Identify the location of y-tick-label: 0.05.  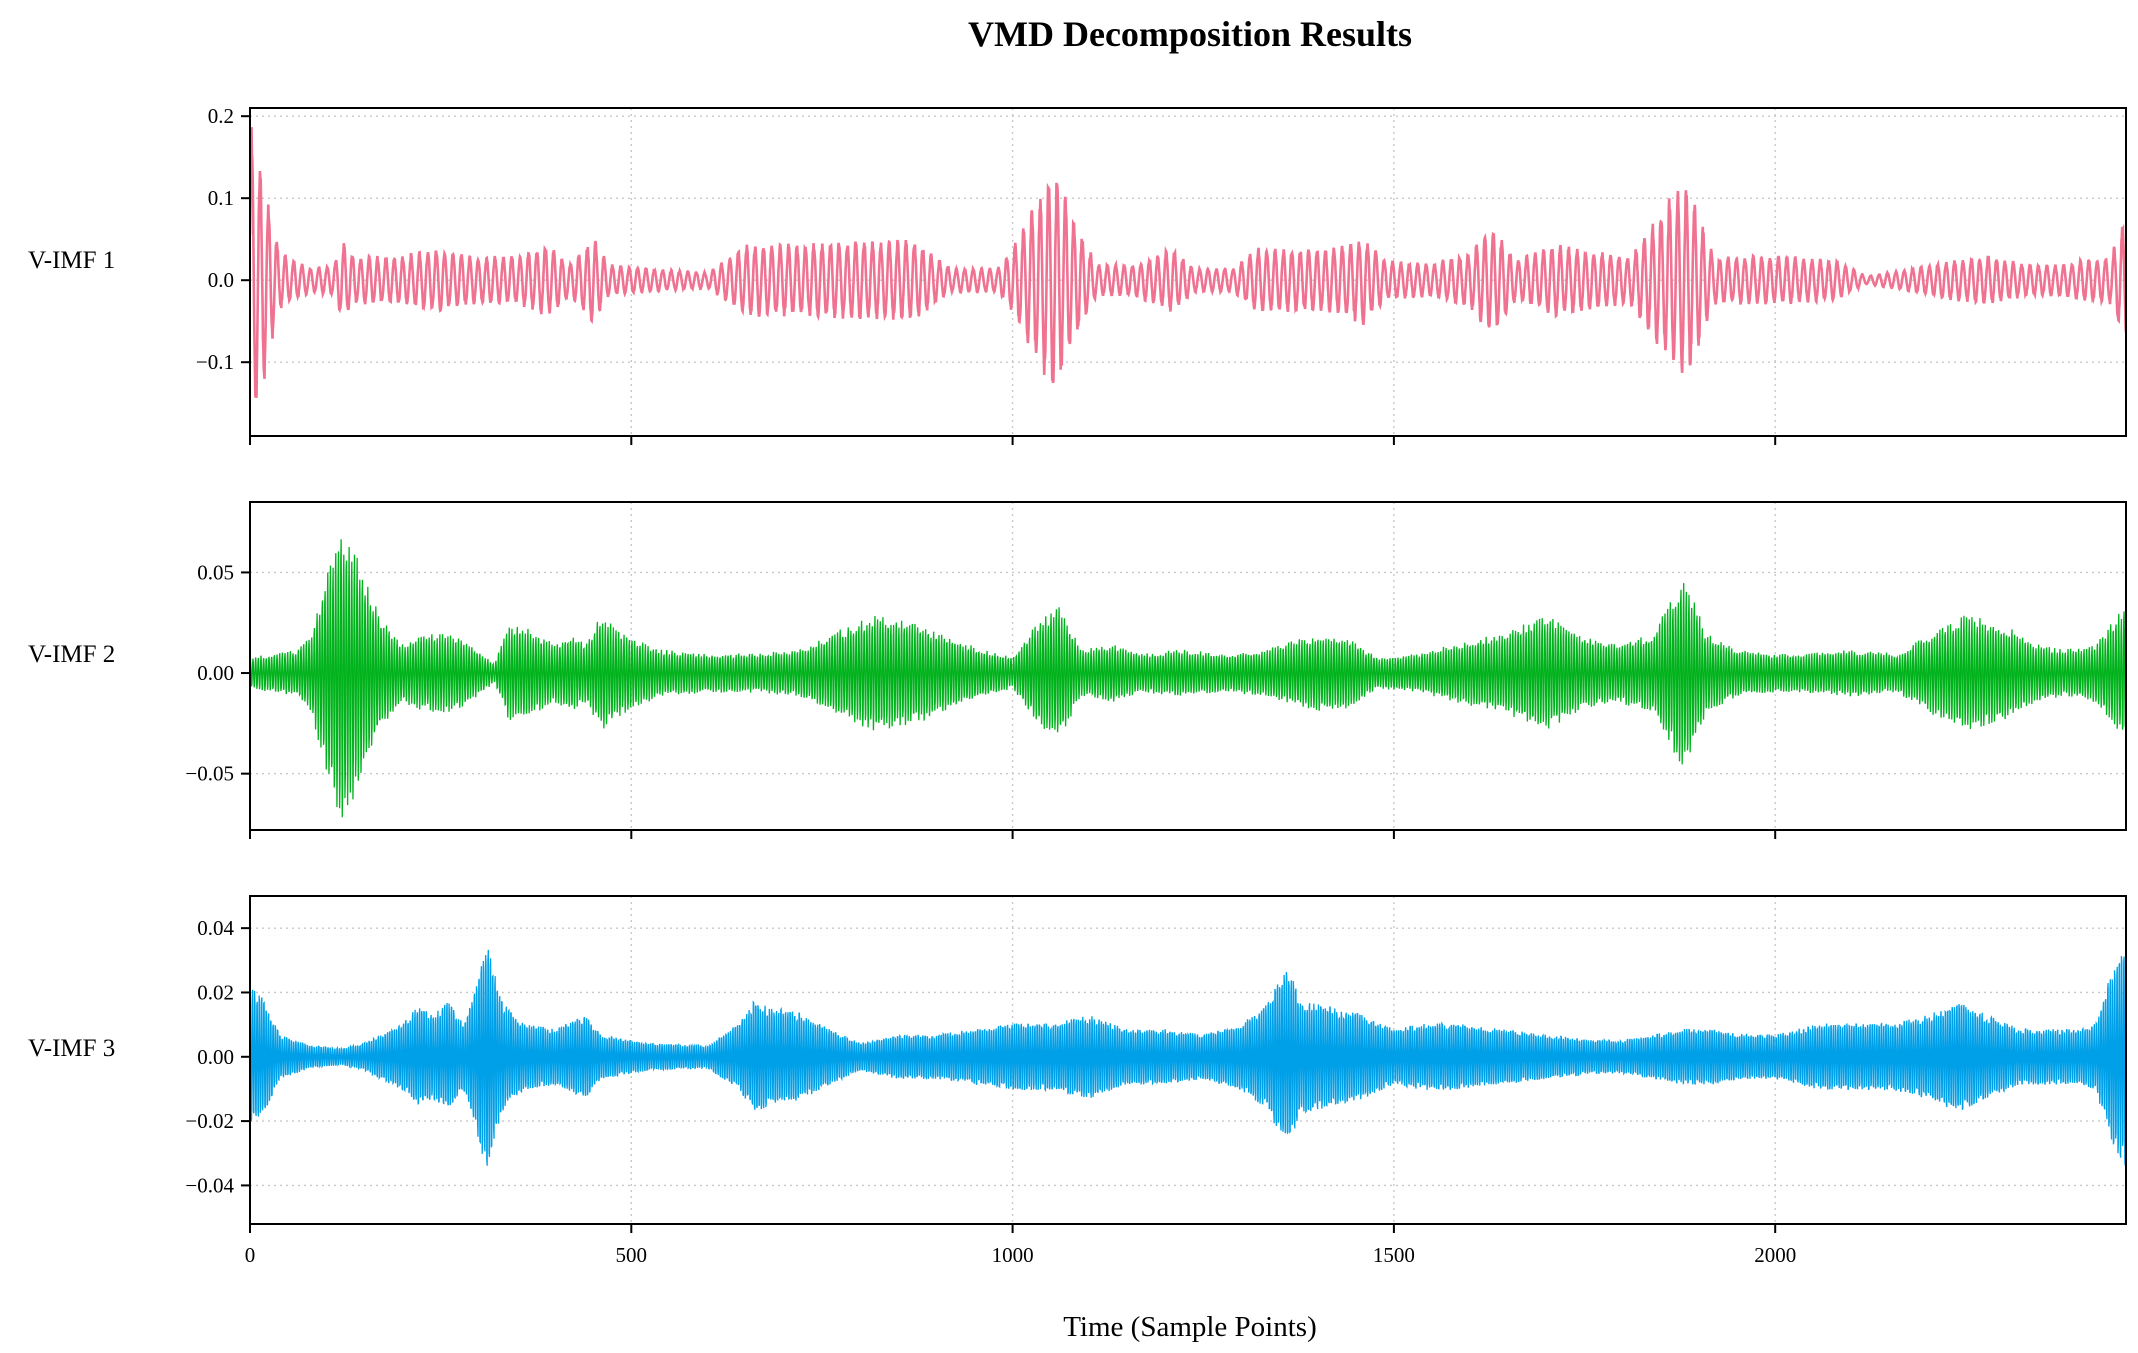
(215, 572).